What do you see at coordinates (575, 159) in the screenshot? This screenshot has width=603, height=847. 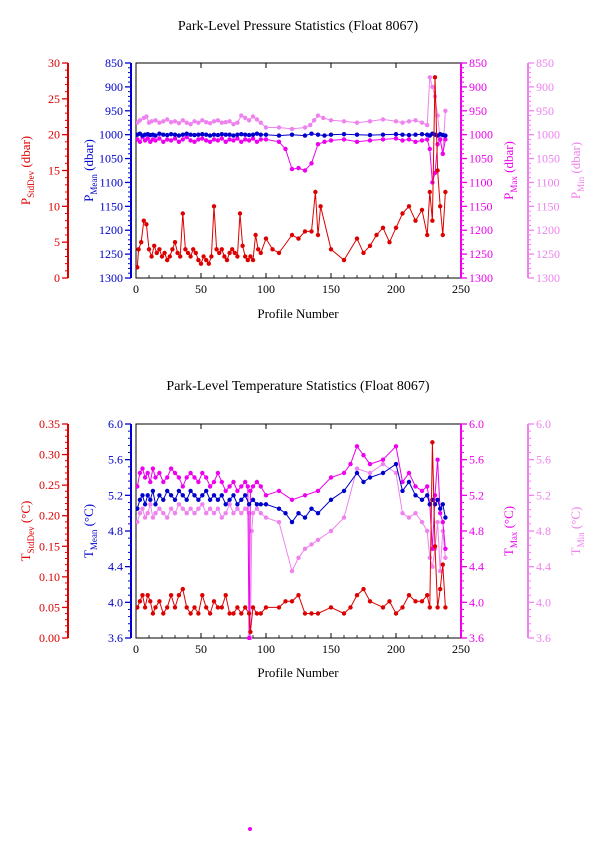 I see `pressure-min-axis-label-unit: (dbar)` at bounding box center [575, 159].